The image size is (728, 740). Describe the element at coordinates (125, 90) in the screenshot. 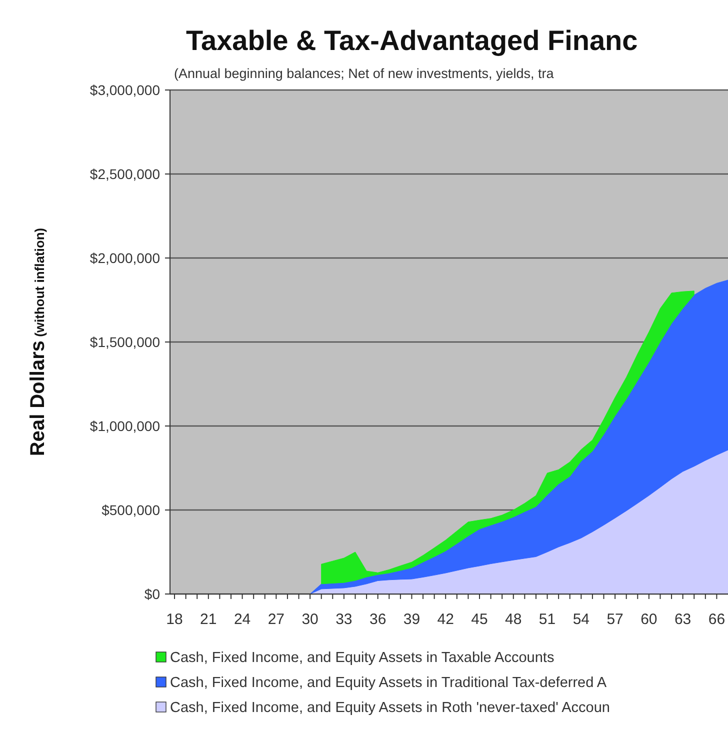

I see `y-tick-label: $3,000,000` at that location.